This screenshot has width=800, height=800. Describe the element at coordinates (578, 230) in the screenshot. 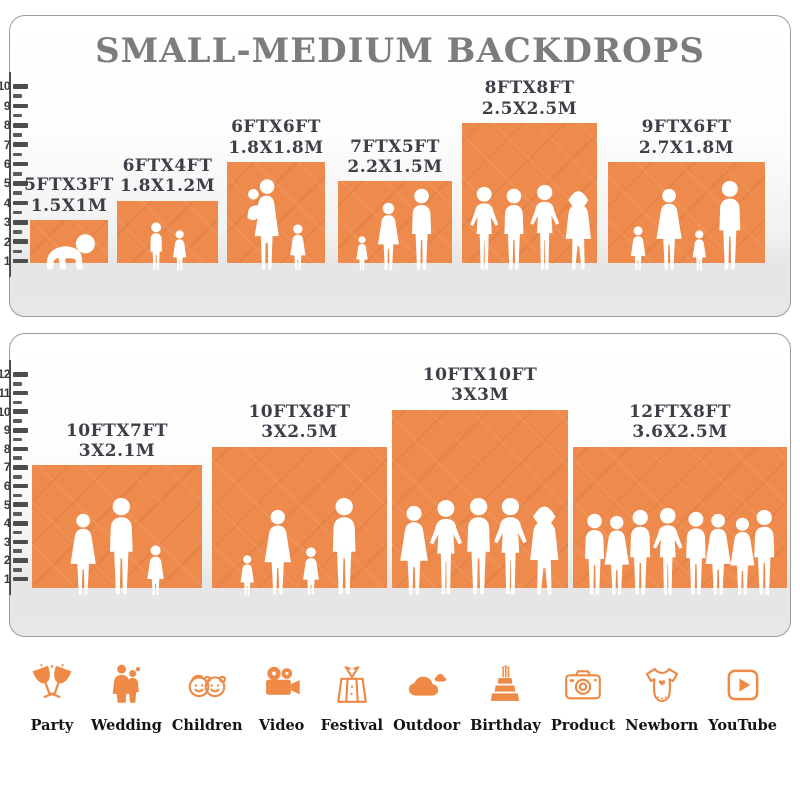

I see `womanpose-silhouette` at that location.